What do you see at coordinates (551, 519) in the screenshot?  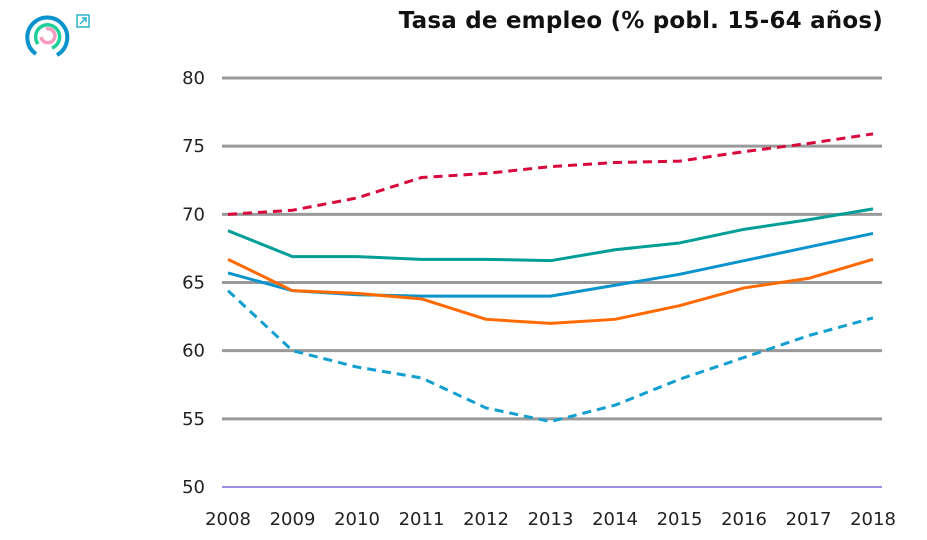 I see `x-tick-label: 2013` at bounding box center [551, 519].